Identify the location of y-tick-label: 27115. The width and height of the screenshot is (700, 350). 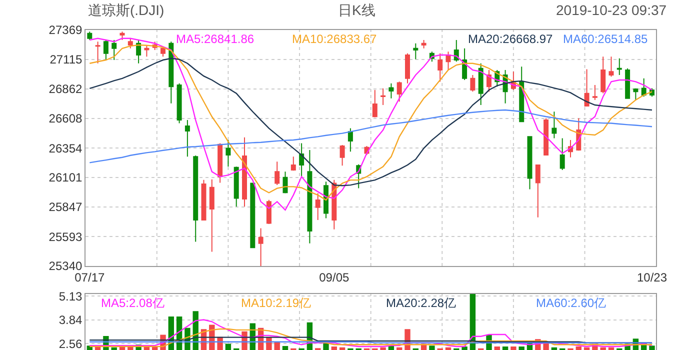
(66, 59).